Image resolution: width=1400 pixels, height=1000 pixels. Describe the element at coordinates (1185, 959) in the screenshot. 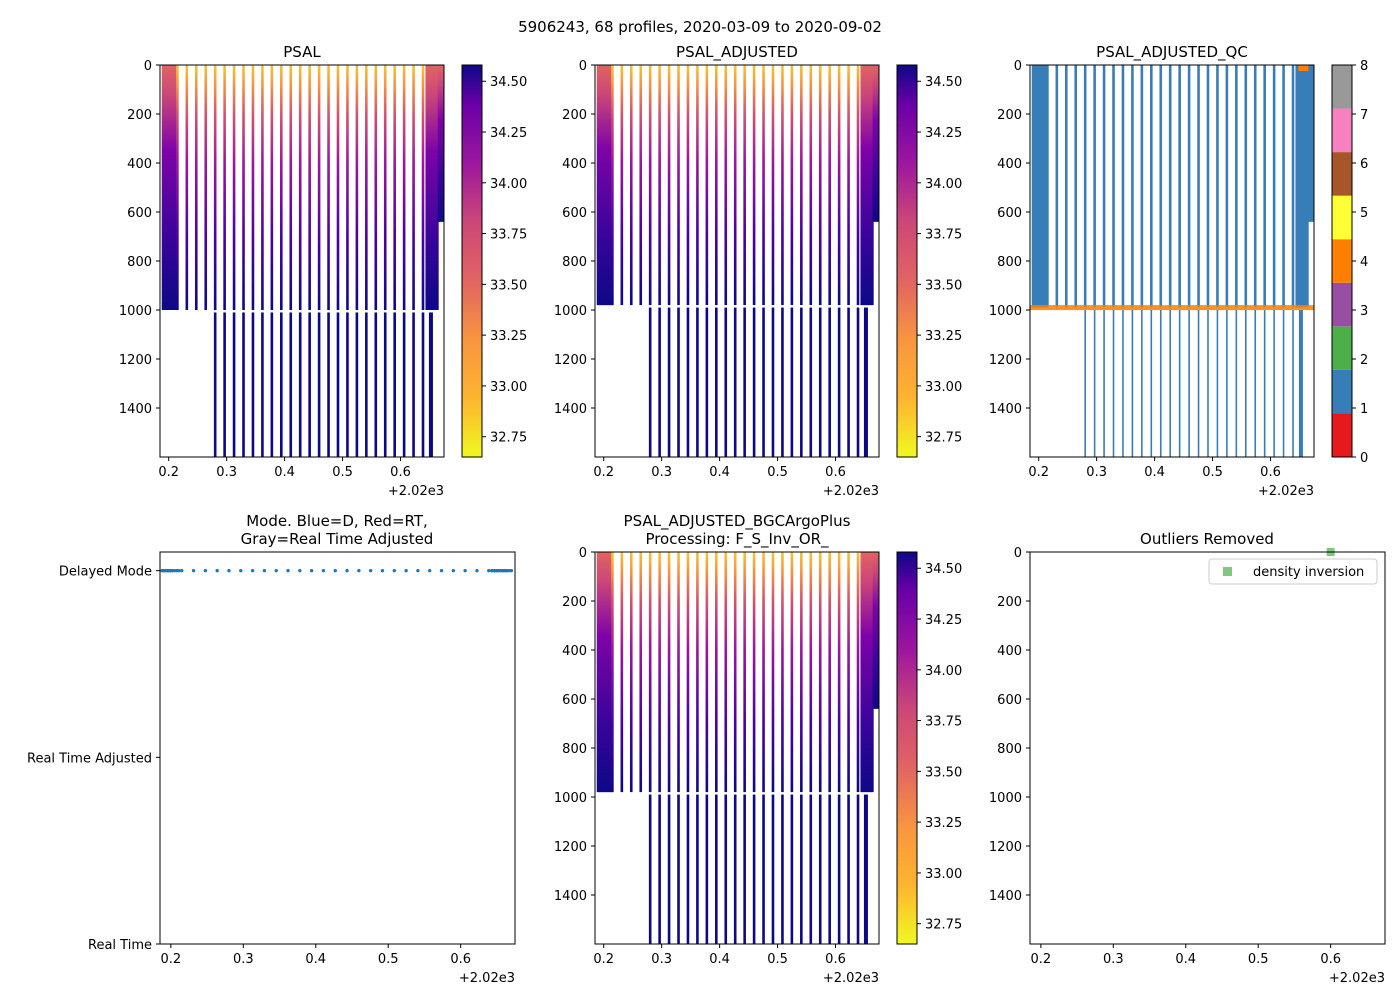

I see `x-tick-label: 0.4` at that location.